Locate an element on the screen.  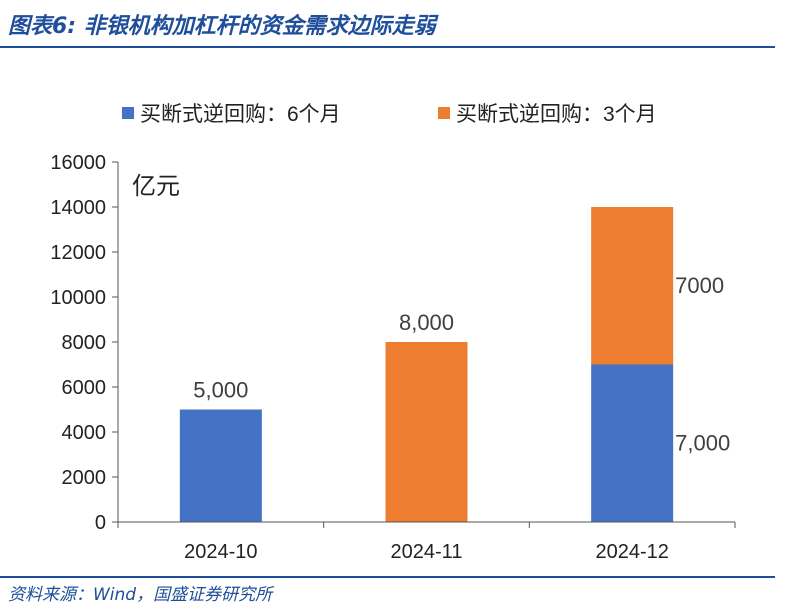
x-axis: 2024-10 2024-11 2024-12 is located at coordinates (426, 542).